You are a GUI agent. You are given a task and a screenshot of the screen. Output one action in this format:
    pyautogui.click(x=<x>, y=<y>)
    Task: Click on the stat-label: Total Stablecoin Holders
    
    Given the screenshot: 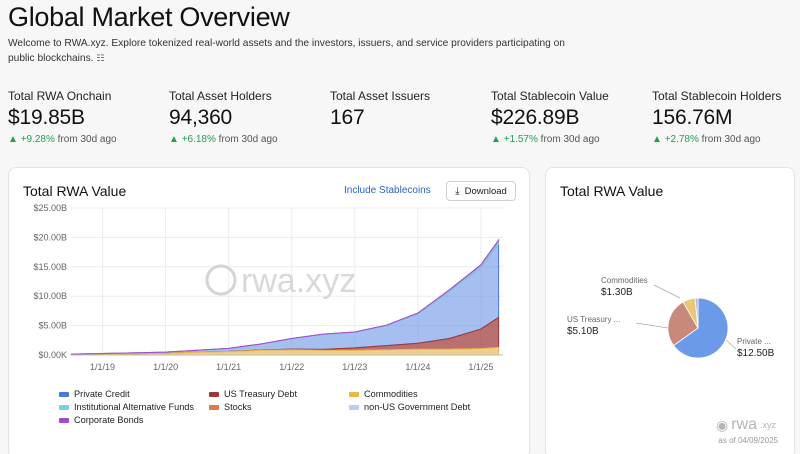 What is the action you would take?
    pyautogui.click(x=717, y=96)
    